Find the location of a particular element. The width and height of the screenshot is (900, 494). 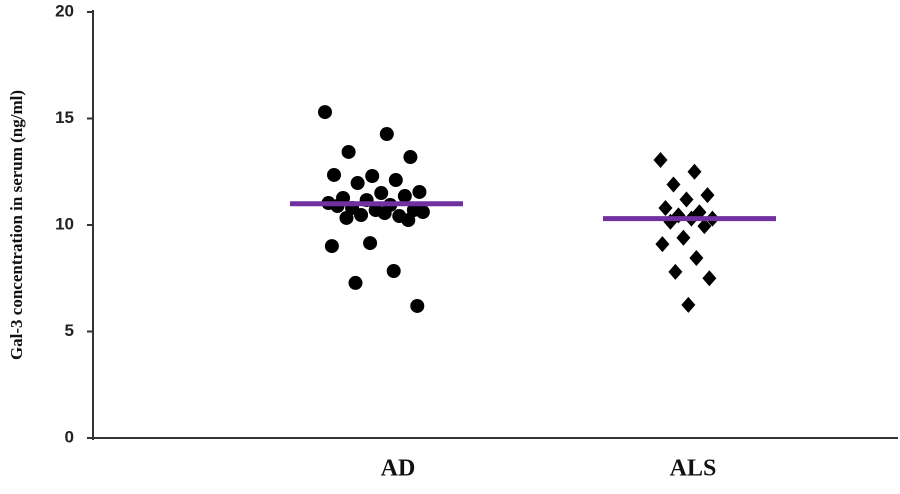

y-tick-label: 20 is located at coordinates (64, 10).